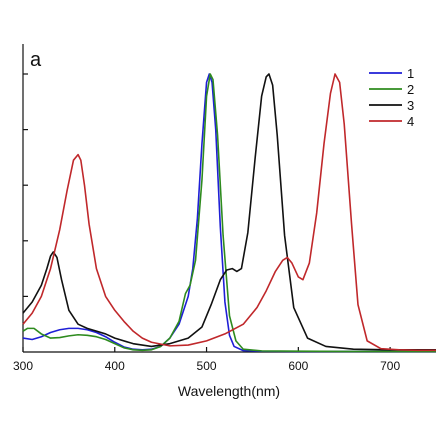  What do you see at coordinates (229, 391) in the screenshot?
I see `x-axis-label: Wavelength(nm)` at bounding box center [229, 391].